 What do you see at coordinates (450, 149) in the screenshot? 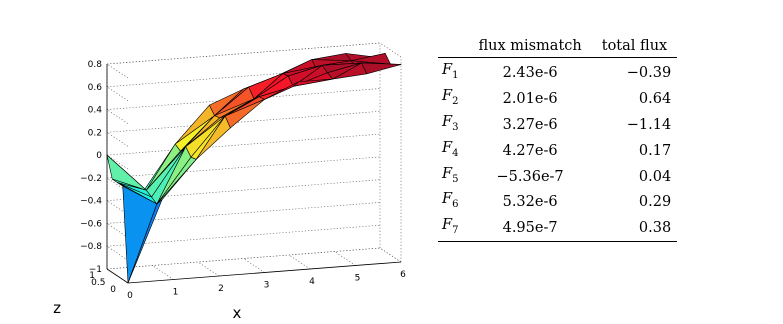
I see `row-label: F4` at bounding box center [450, 149].